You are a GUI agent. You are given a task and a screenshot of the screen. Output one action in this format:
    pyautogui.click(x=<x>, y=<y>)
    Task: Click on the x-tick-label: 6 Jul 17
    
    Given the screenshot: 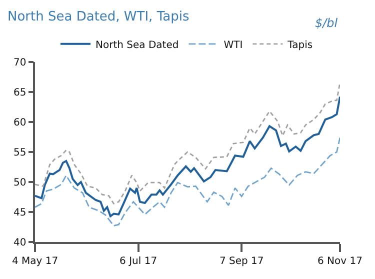 What is the action you would take?
    pyautogui.click(x=139, y=261)
    